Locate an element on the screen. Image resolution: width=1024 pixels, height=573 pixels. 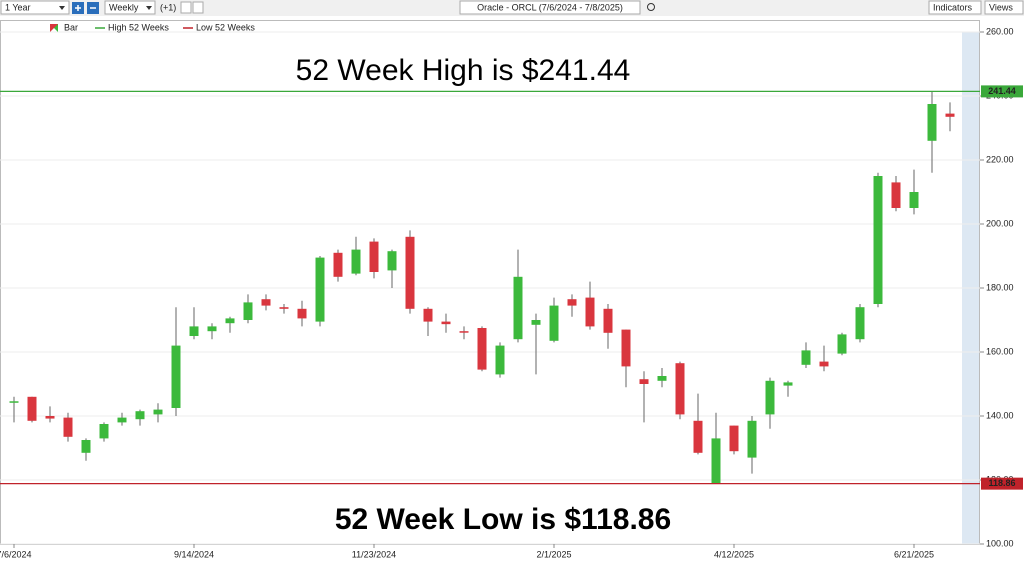
symbol-label: Oracle - ORCL (7/6/2024 - 7/8/2025) is located at coordinates (550, 7).